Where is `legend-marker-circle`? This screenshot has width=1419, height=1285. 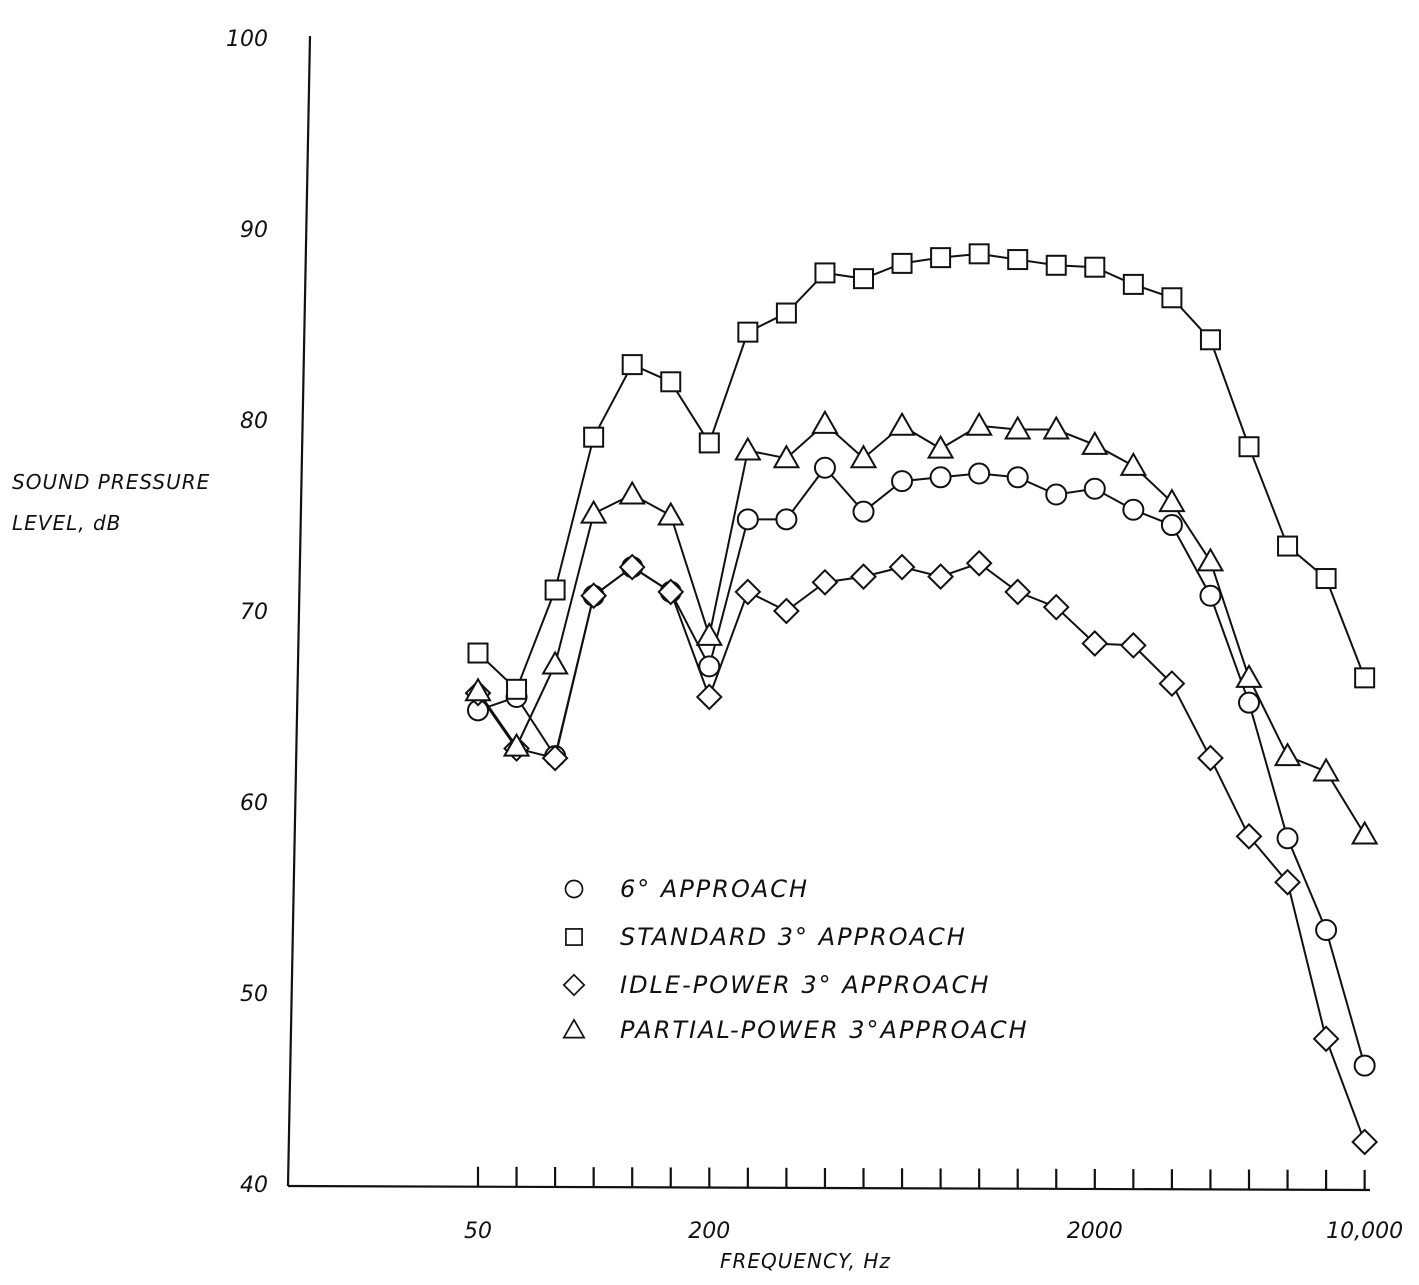
legend-marker-circle is located at coordinates (574, 889).